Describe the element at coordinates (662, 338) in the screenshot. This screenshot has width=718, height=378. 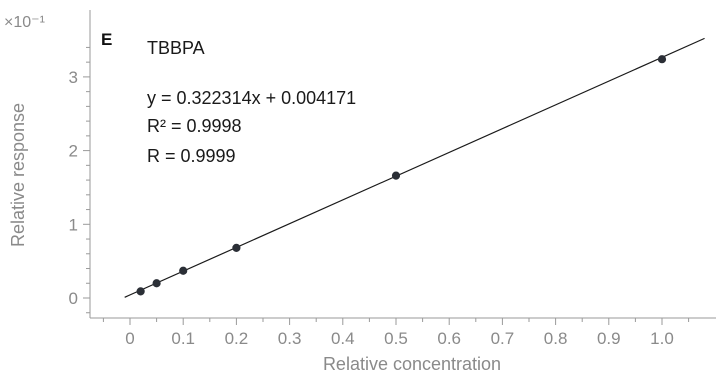
I see `x-tick-label: 1.0` at that location.